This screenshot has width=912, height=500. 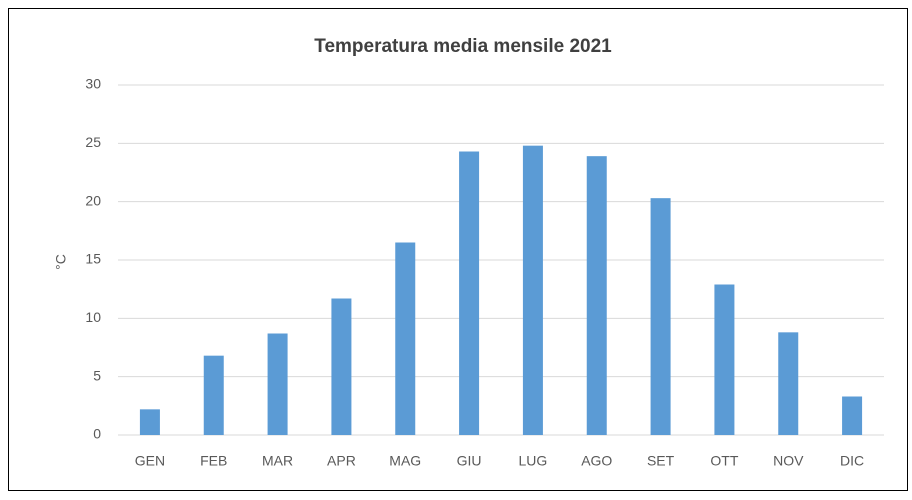 What do you see at coordinates (277, 461) in the screenshot?
I see `x-tick-label: MAR` at bounding box center [277, 461].